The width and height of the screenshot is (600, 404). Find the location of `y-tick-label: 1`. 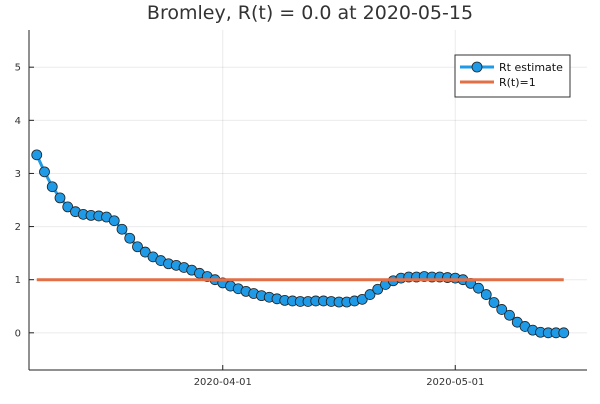

y-tick-label: 1 is located at coordinates (18, 280).